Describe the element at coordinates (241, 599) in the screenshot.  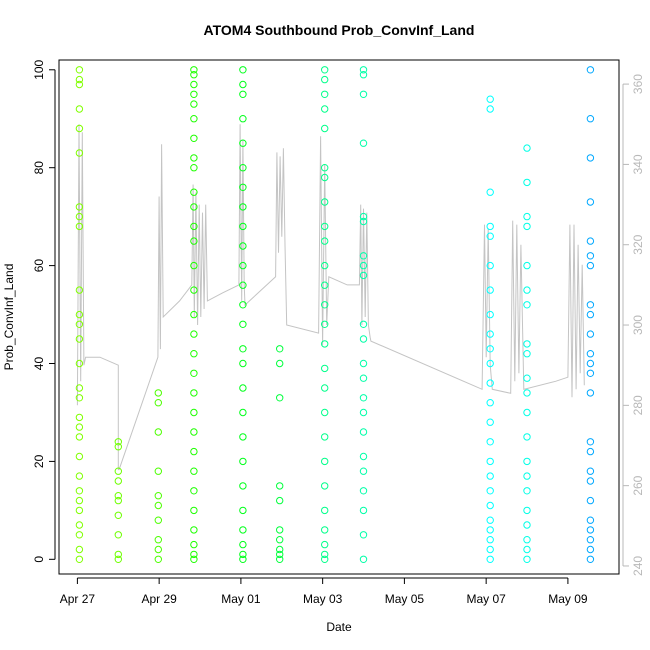
I see `x-tick-label: May 01` at that location.